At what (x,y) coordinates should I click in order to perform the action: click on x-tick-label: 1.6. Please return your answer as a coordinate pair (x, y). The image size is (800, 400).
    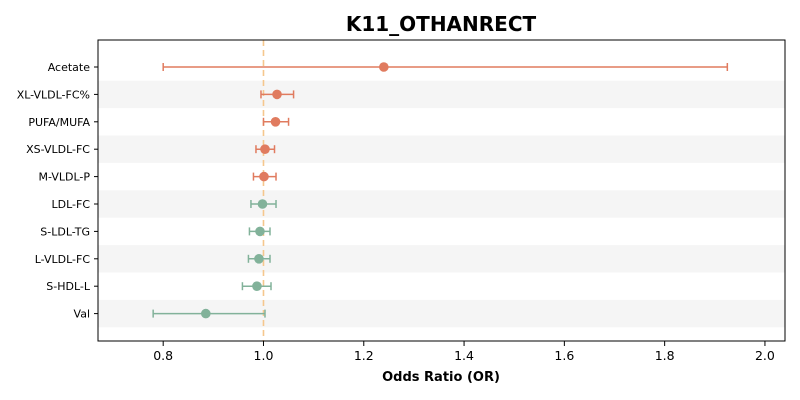
    Looking at the image, I should click on (564, 355).